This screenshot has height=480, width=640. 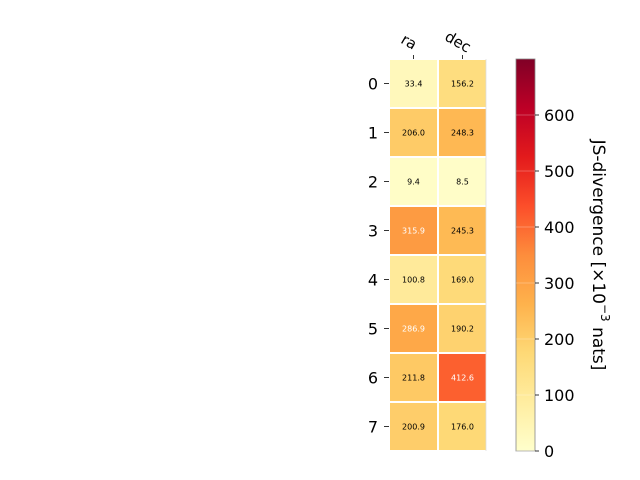 I want to click on colorbar-label-main: JS-divergence [×10, so click(x=598, y=221).